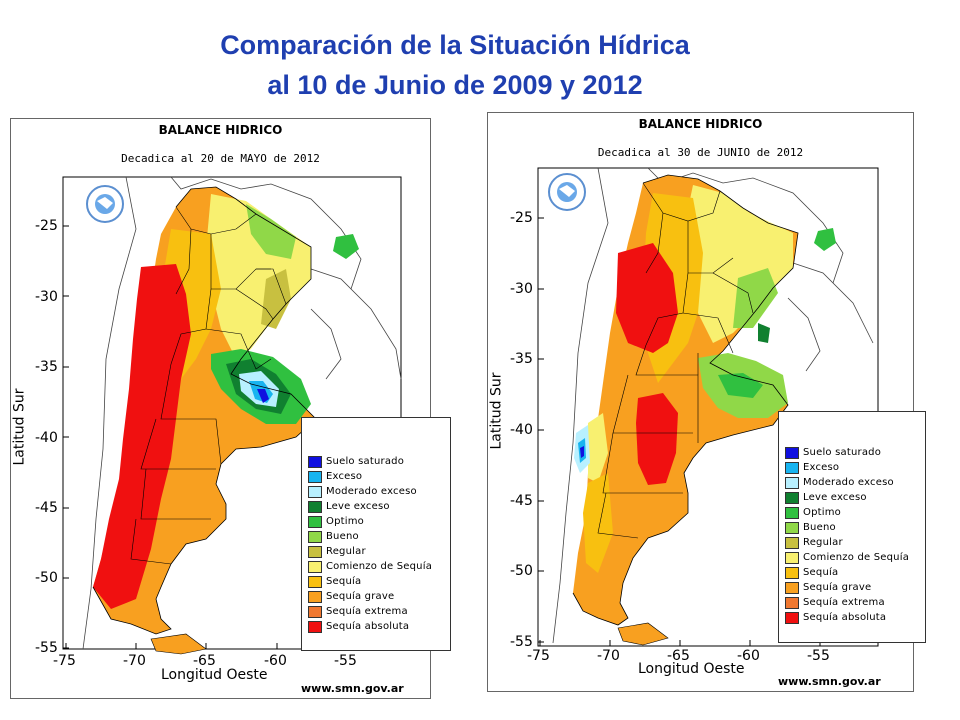  What do you see at coordinates (700, 124) in the screenshot?
I see `map-header: BALANCE HIDRICO` at bounding box center [700, 124].